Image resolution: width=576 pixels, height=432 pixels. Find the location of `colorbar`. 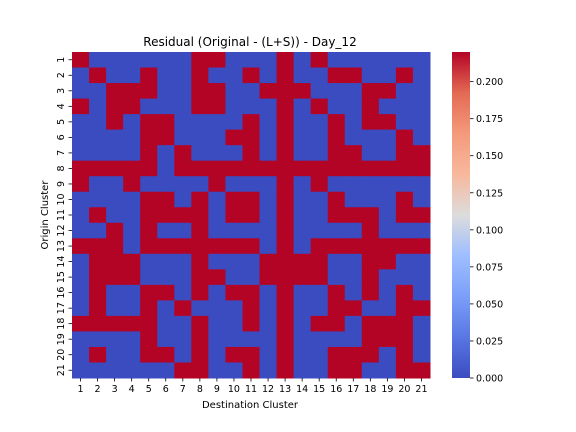

colorbar is located at coordinates (461, 215).